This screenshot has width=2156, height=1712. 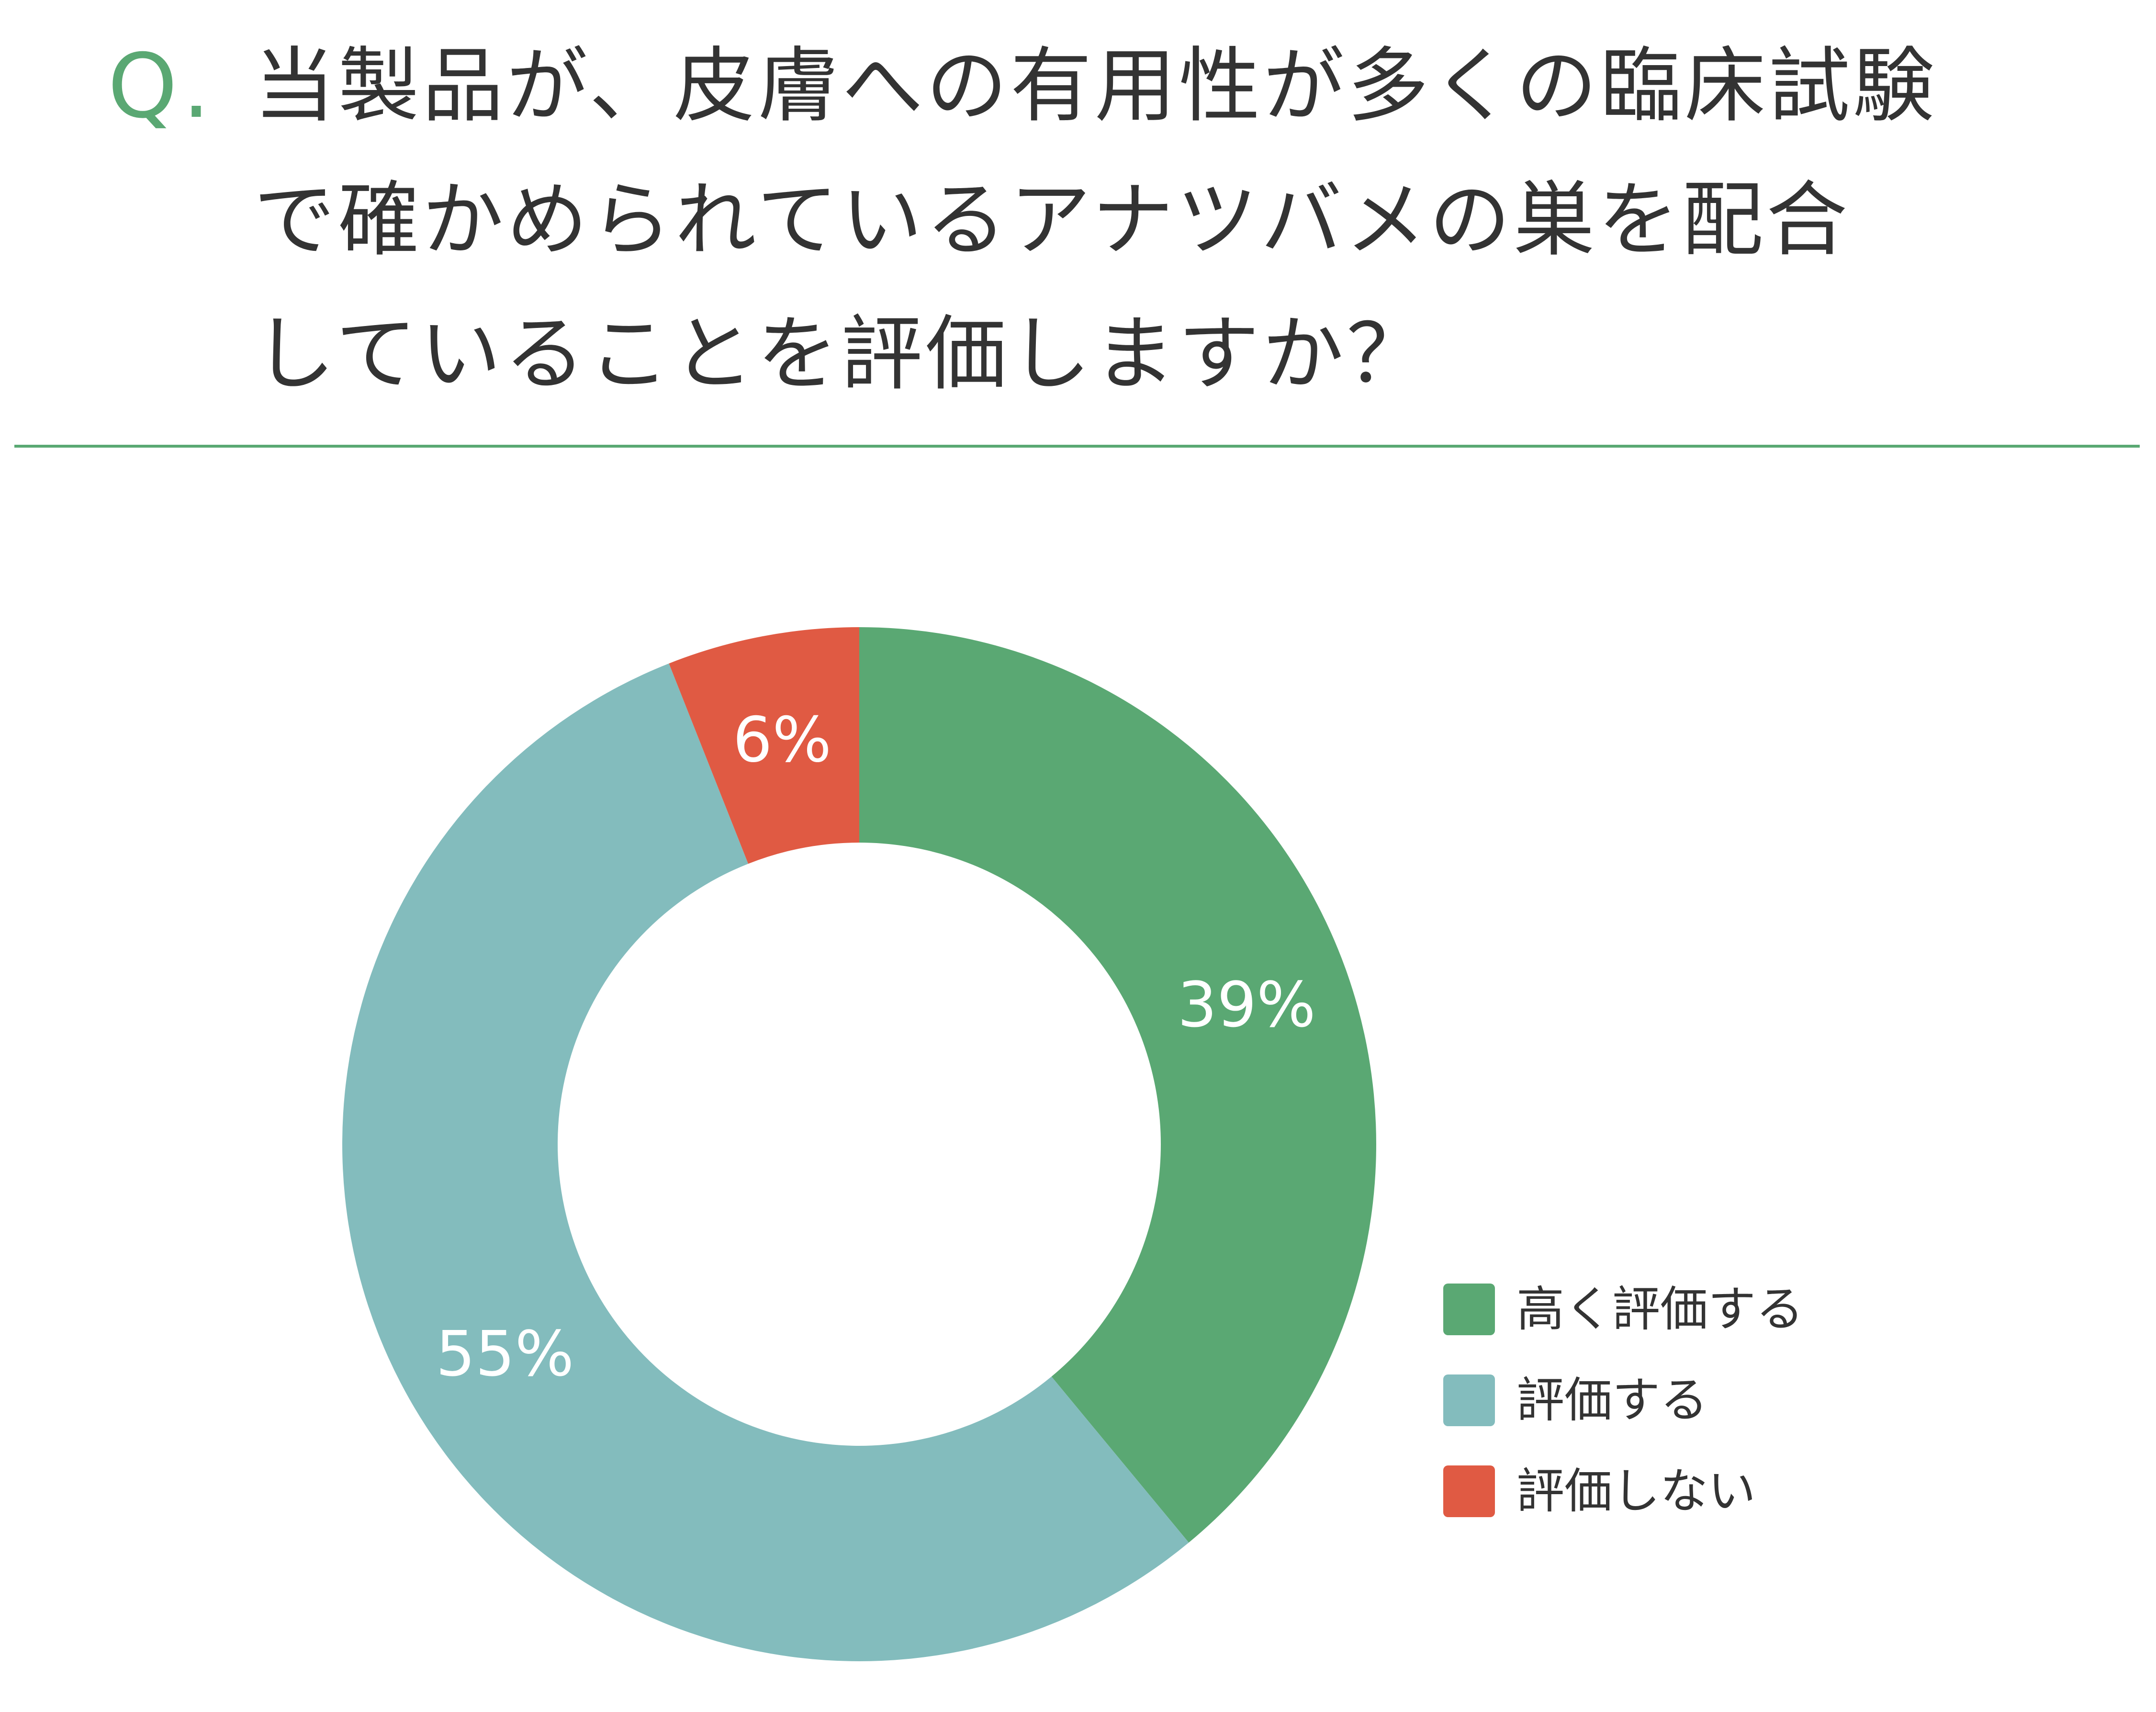 I want to click on question-line-1: 当製品が、皮膚への有用性が多くの臨床試験, so click(x=1095, y=86).